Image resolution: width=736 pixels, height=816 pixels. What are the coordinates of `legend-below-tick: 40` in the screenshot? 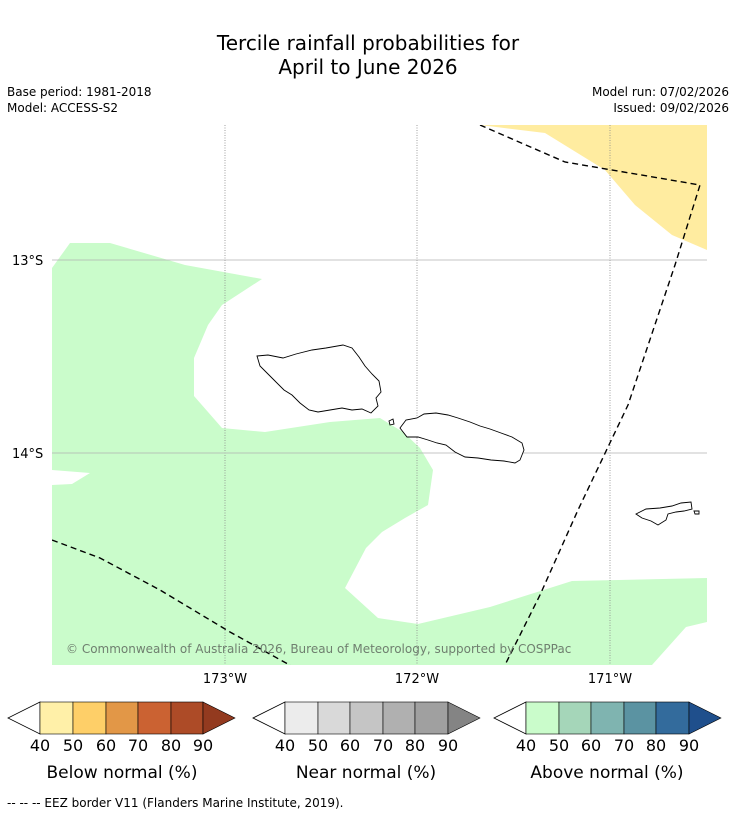 It's located at (40, 745).